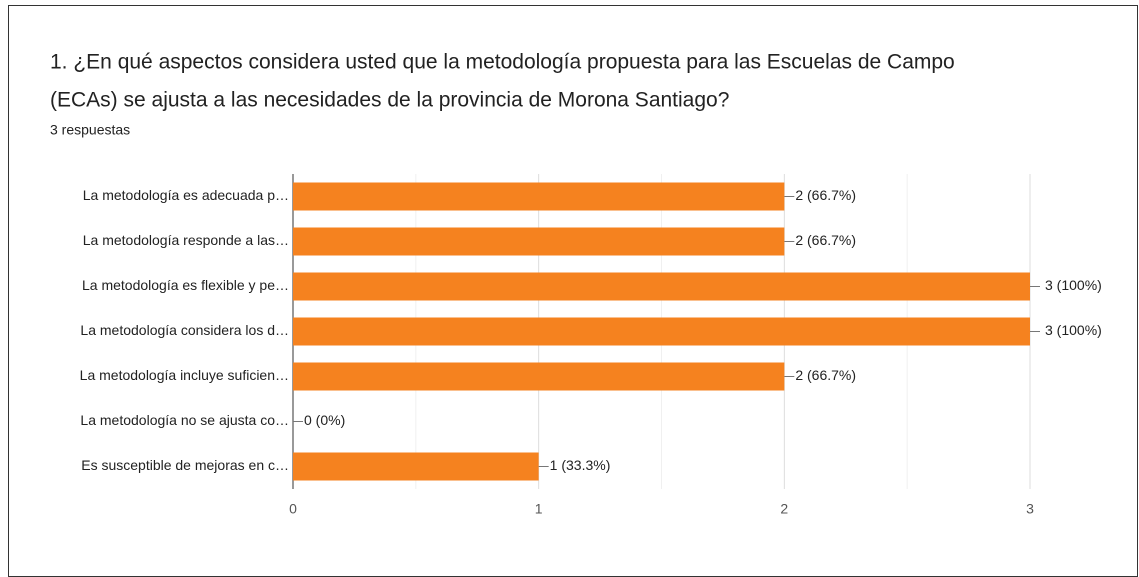 The image size is (1139, 577). What do you see at coordinates (1030, 509) in the screenshot?
I see `x-tick-label: 3` at bounding box center [1030, 509].